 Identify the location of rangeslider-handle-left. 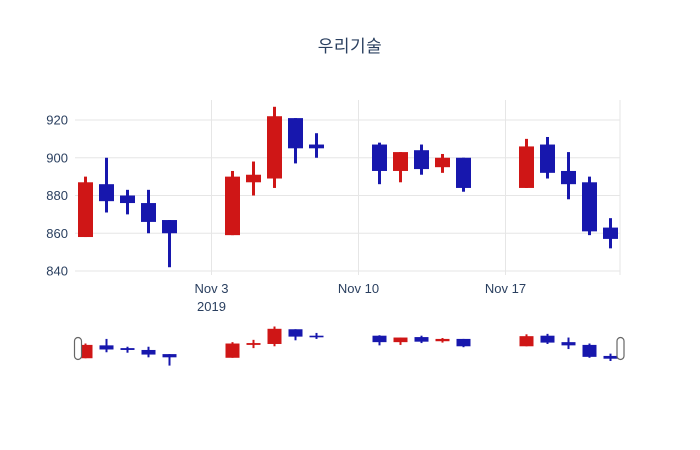
(78, 348).